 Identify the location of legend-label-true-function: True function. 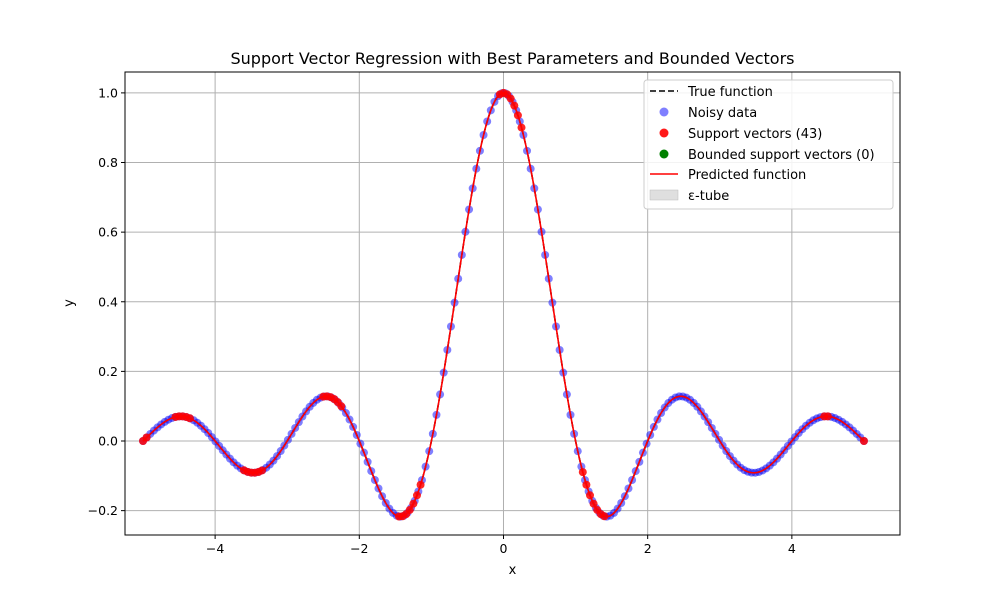
(730, 92).